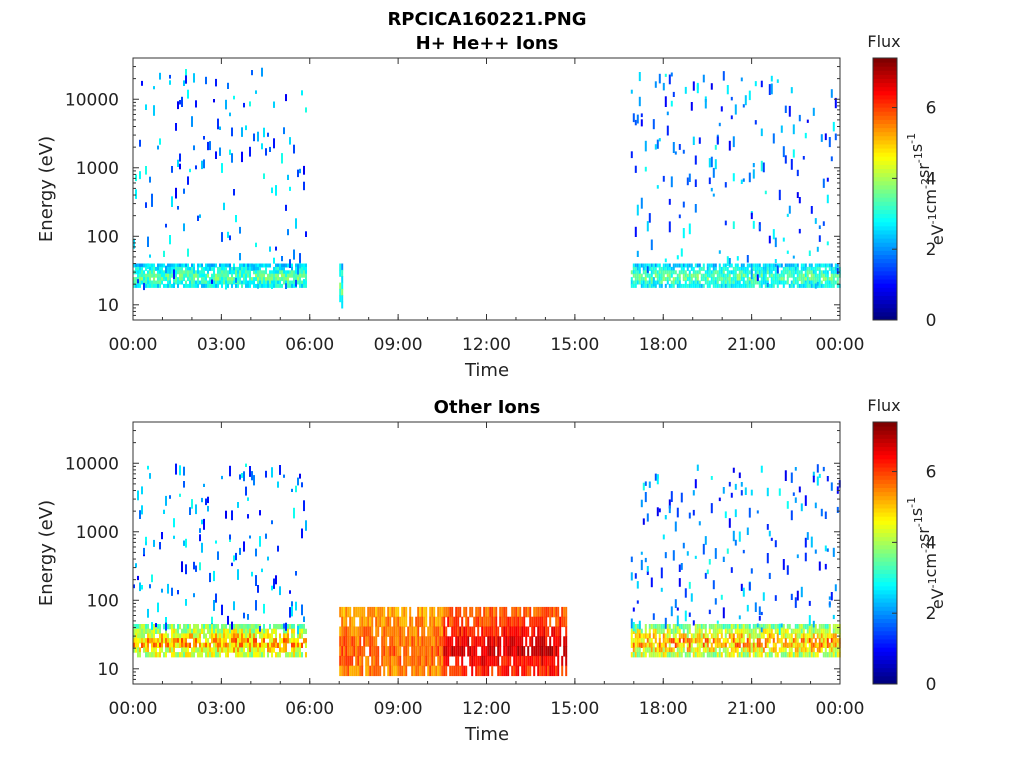  Describe the element at coordinates (574, 709) in the screenshot. I see `x-tick-label: 15:00` at that location.